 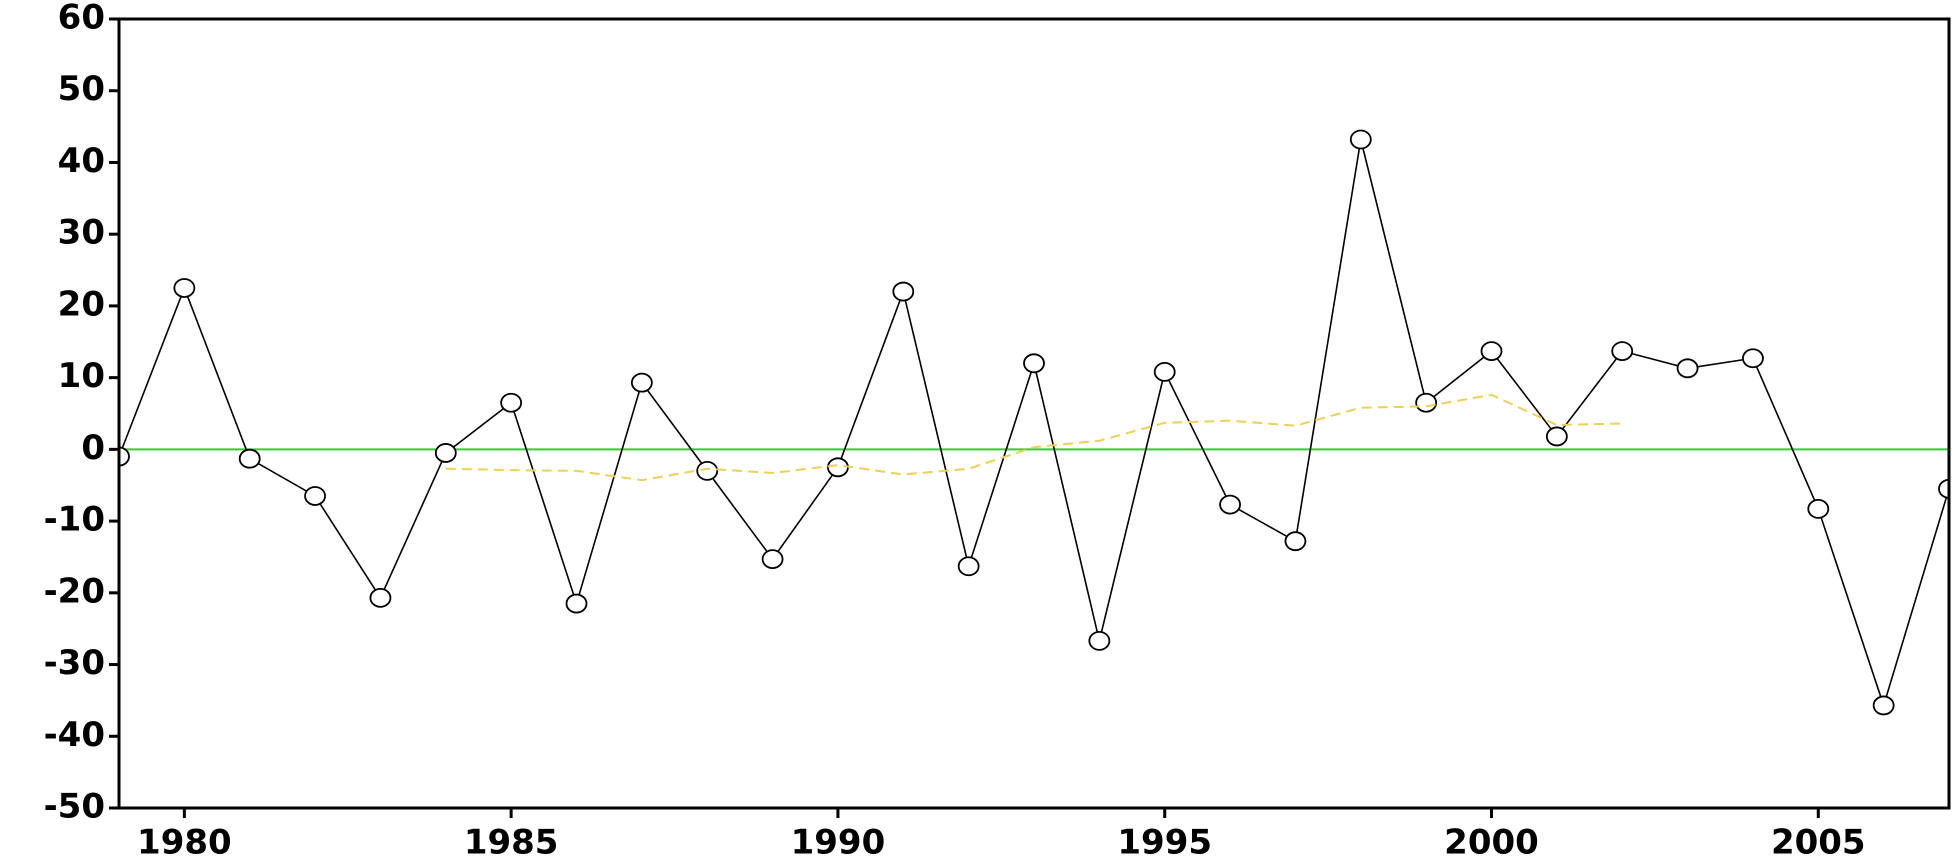 What do you see at coordinates (74, 735) in the screenshot?
I see `y-tick-label: -40` at bounding box center [74, 735].